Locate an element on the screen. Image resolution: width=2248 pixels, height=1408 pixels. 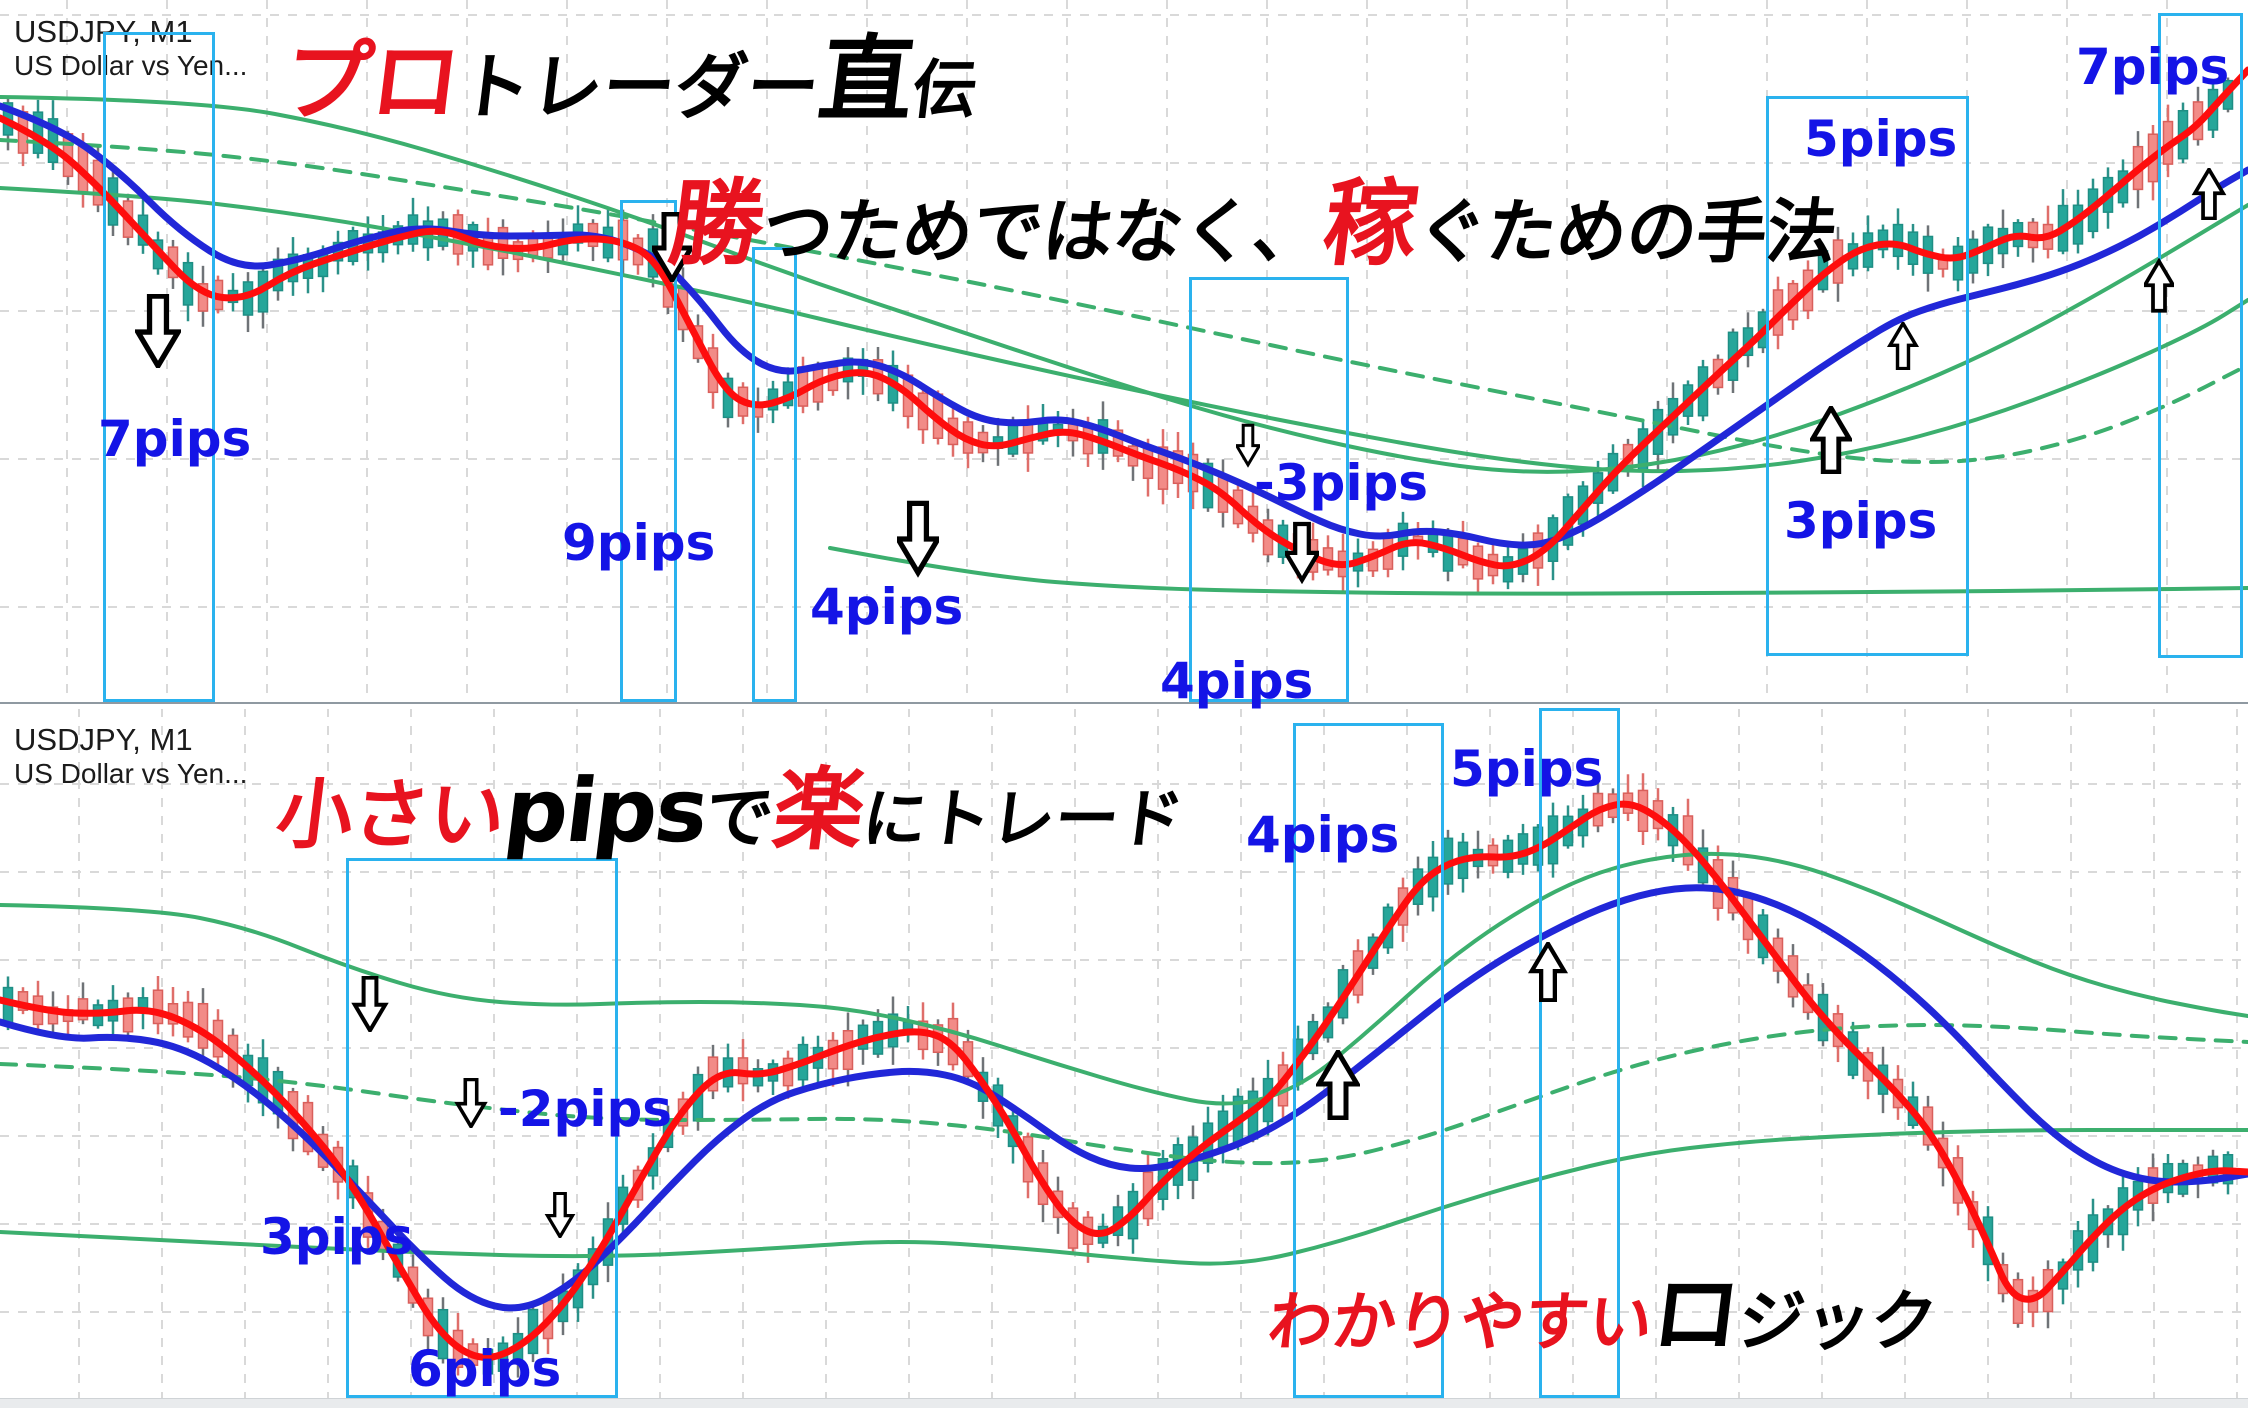
headline-segment: ぐための手法 is located at coordinates (1626, 232).